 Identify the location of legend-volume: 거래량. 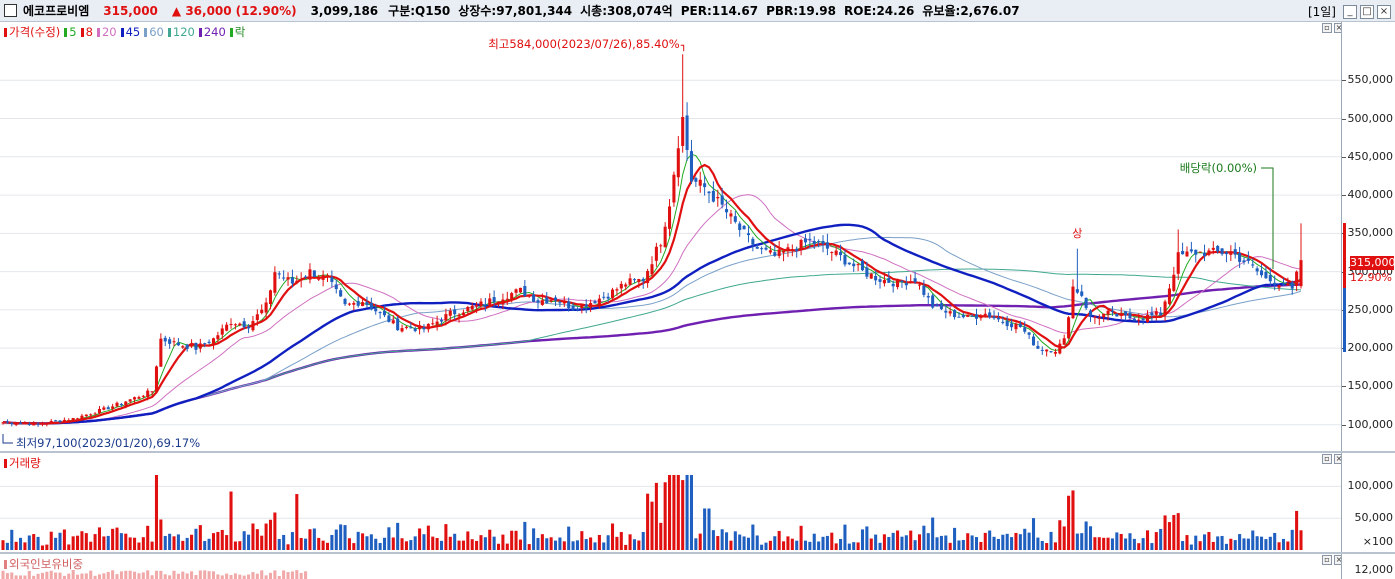
(22, 463).